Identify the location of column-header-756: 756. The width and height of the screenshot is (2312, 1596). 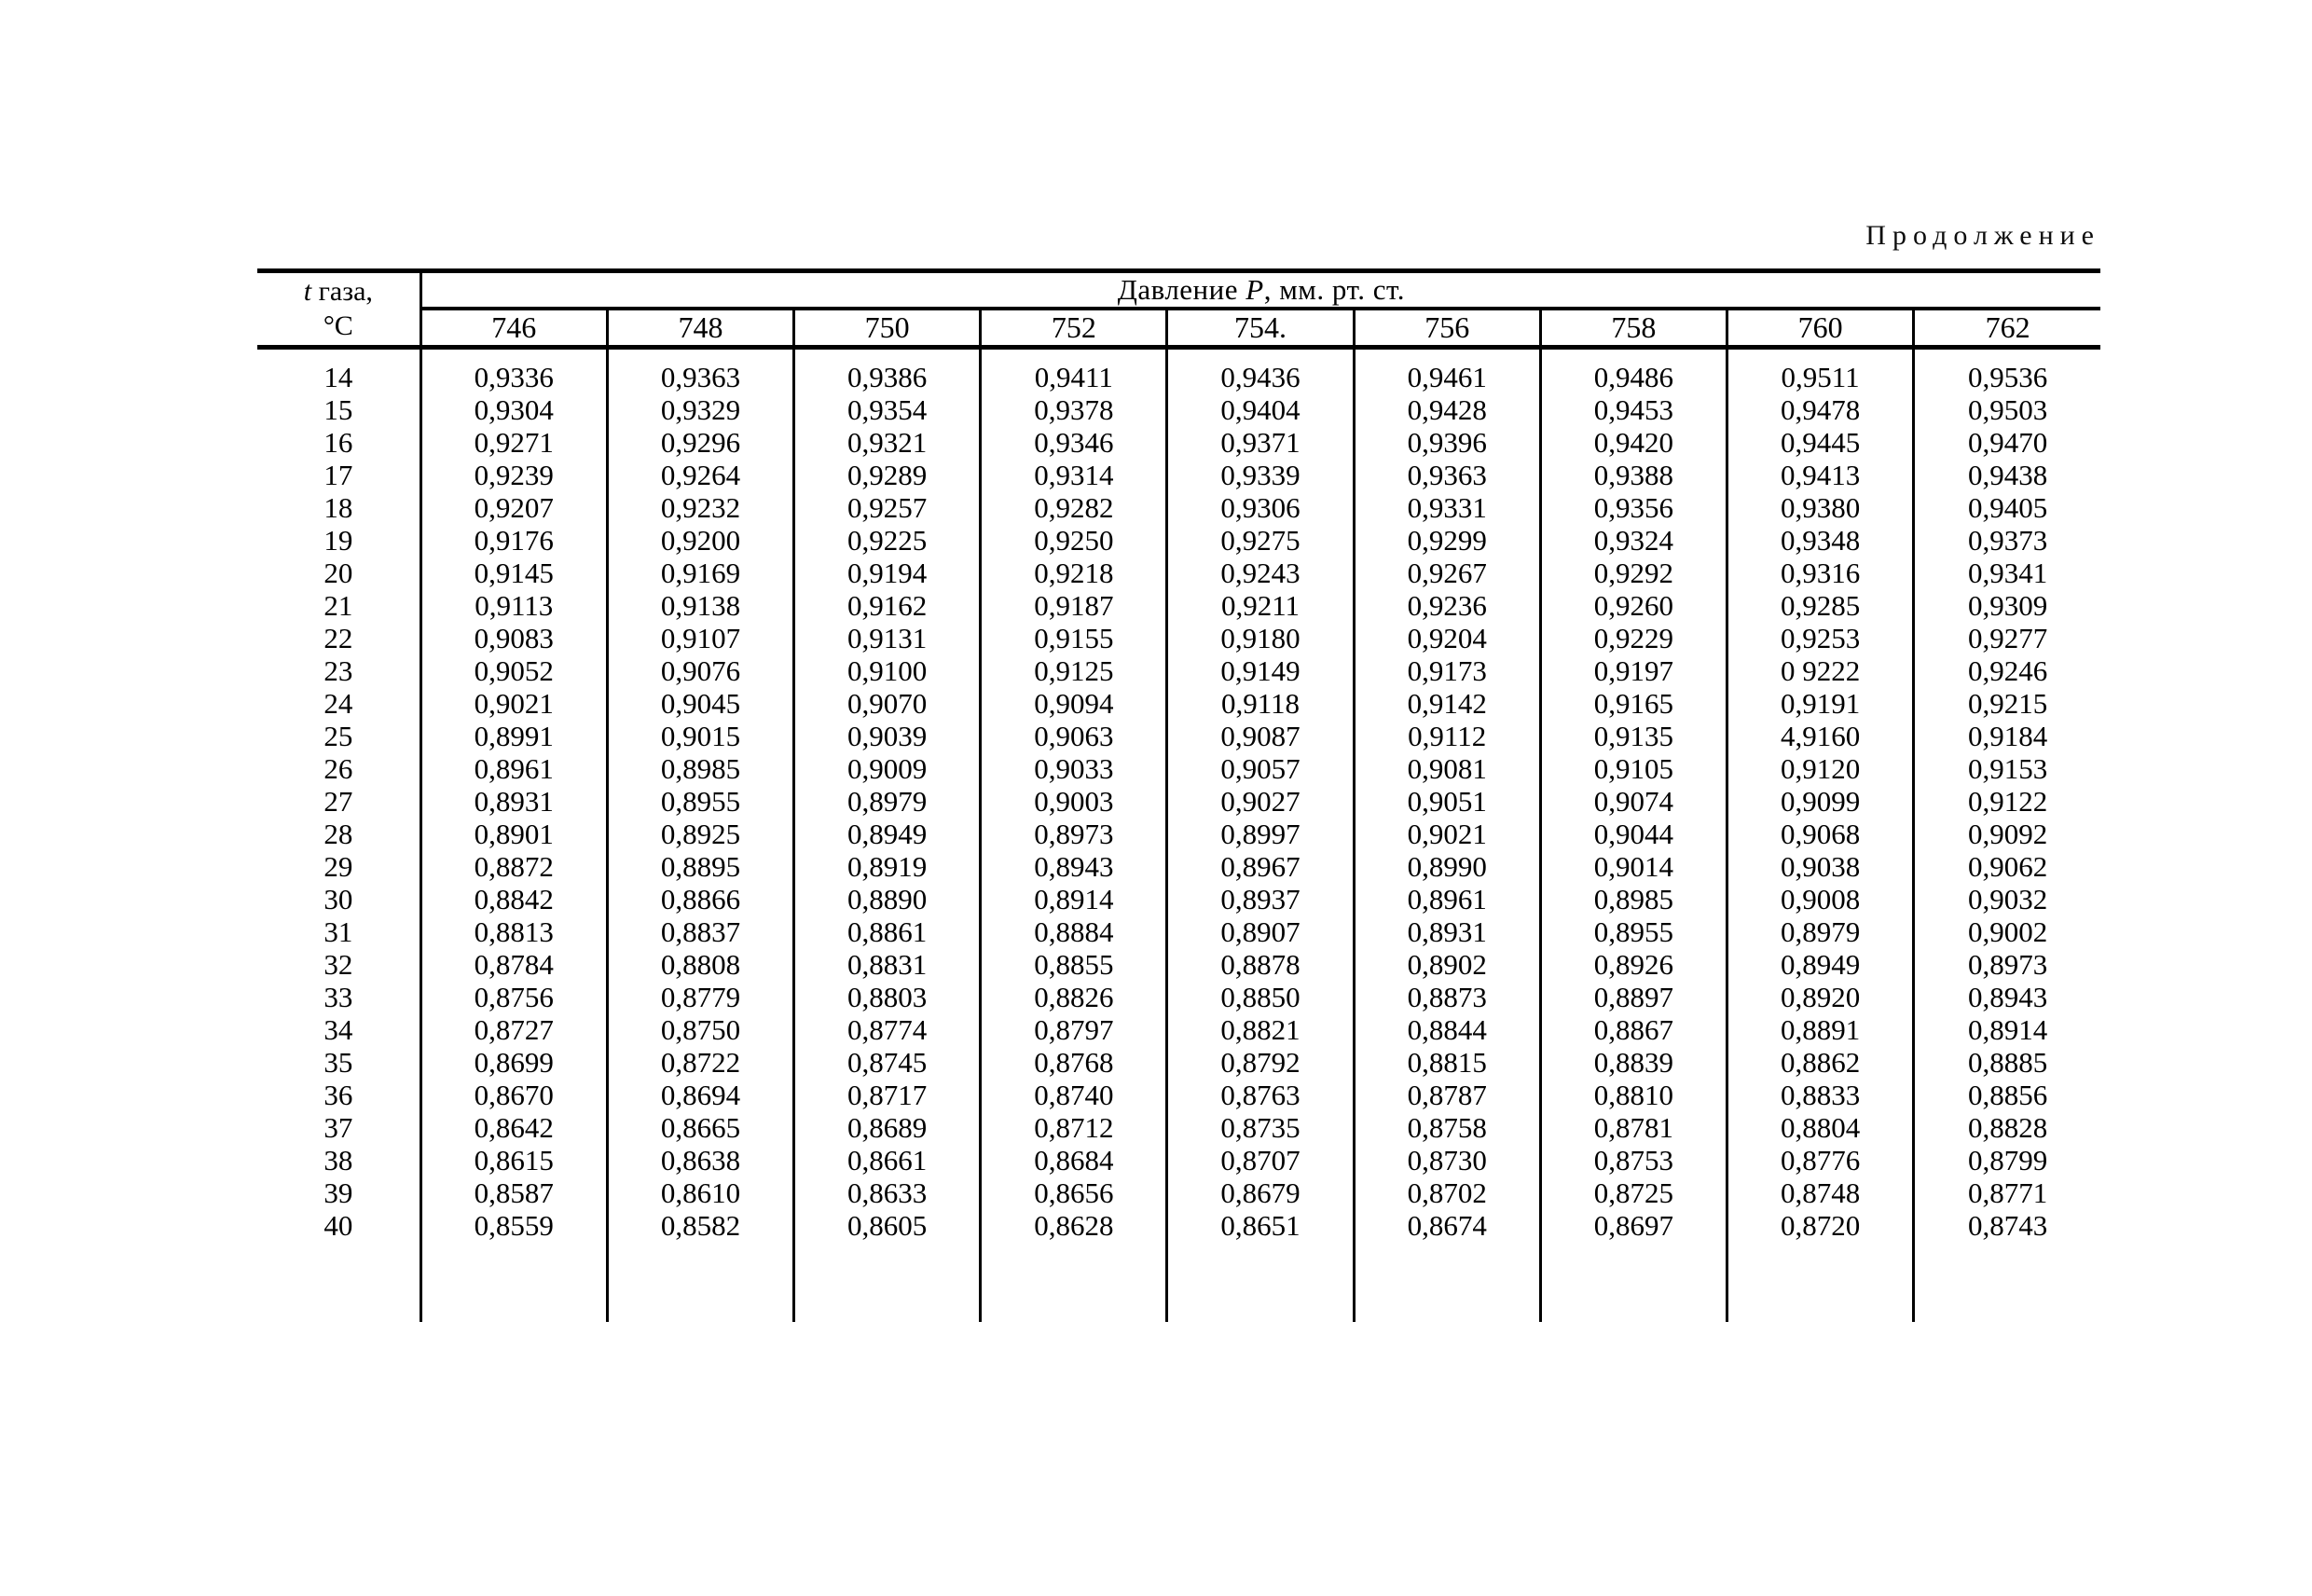
(1446, 328).